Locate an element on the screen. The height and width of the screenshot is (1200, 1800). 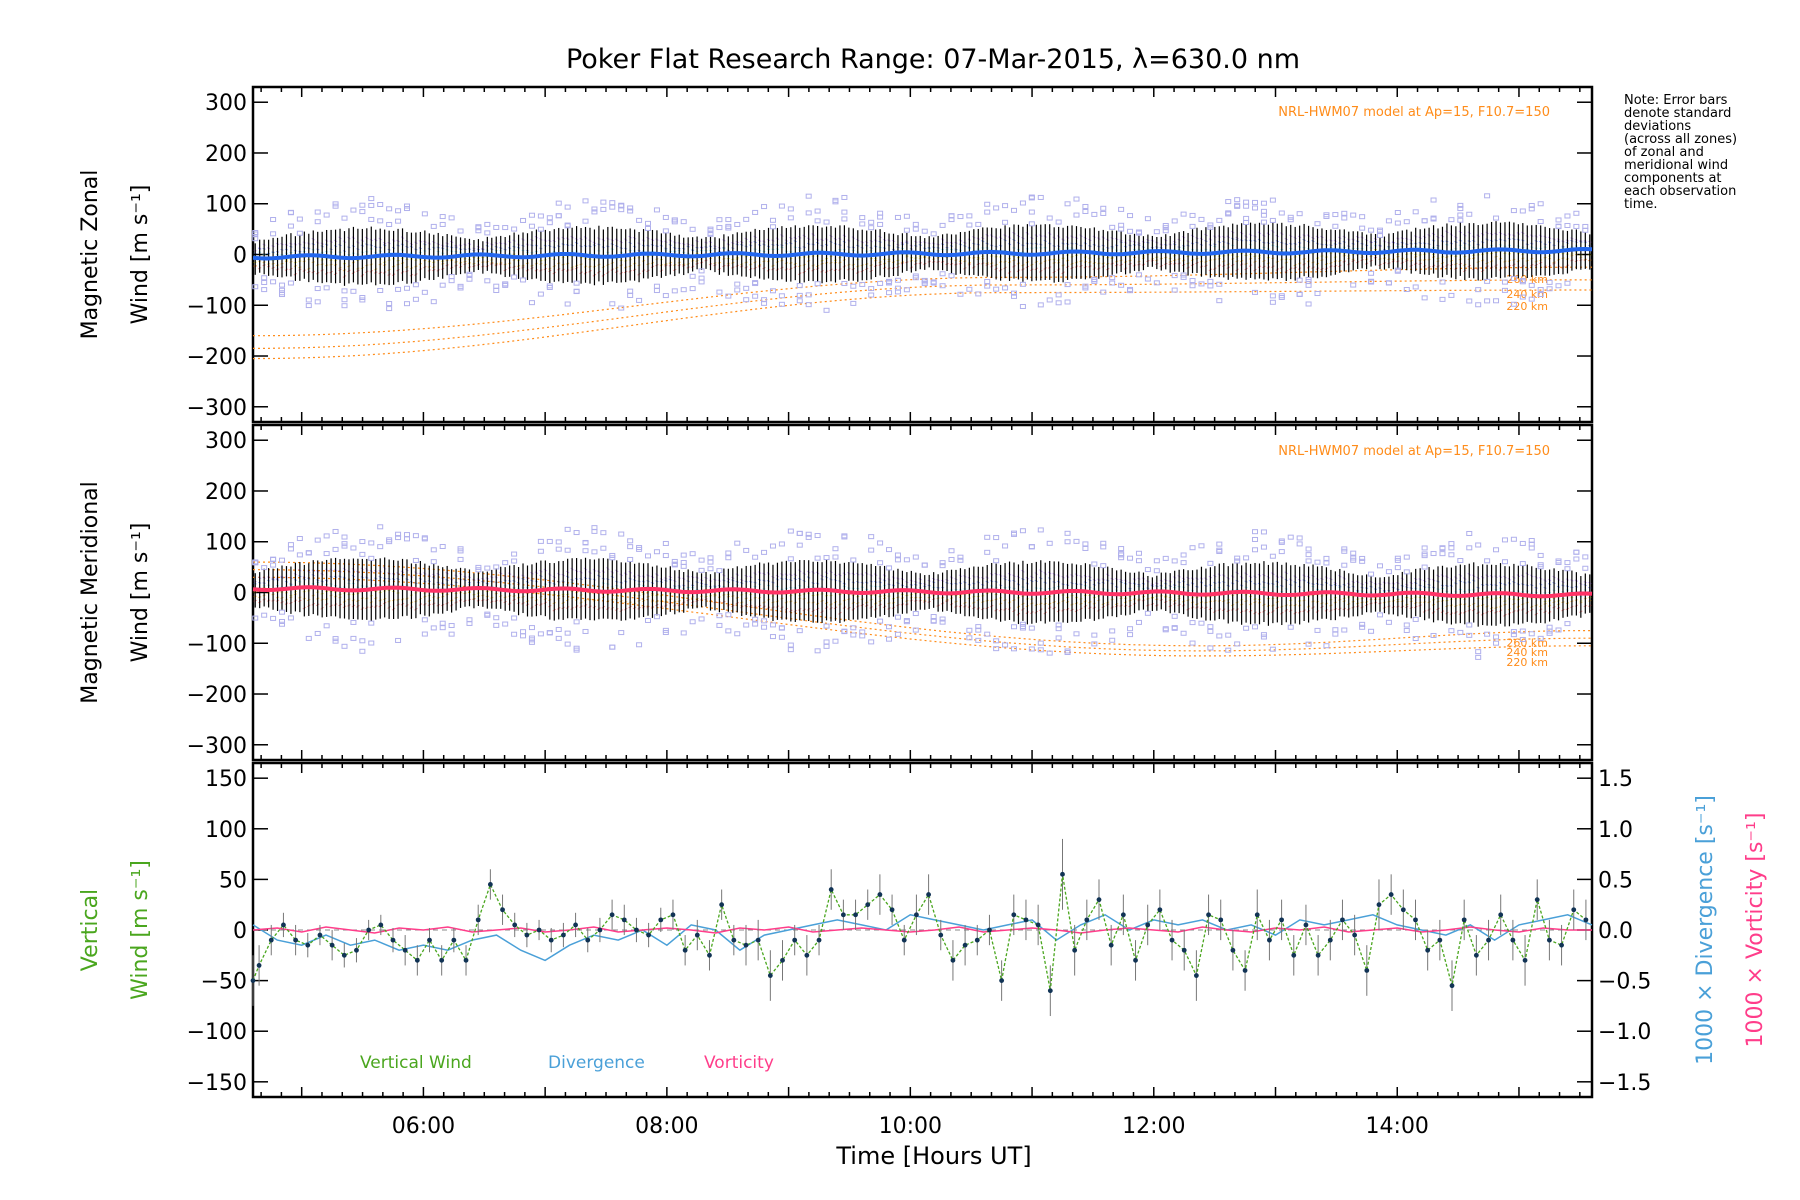
y-tick-label: −100 is located at coordinates (217, 306).